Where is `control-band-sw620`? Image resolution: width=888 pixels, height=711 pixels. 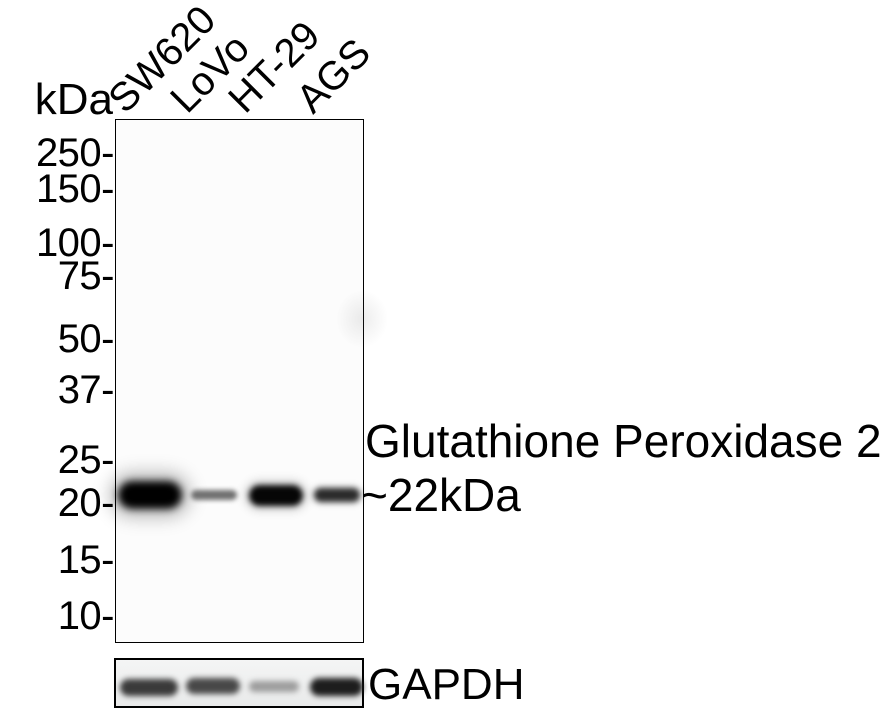
control-band-sw620 is located at coordinates (149, 687).